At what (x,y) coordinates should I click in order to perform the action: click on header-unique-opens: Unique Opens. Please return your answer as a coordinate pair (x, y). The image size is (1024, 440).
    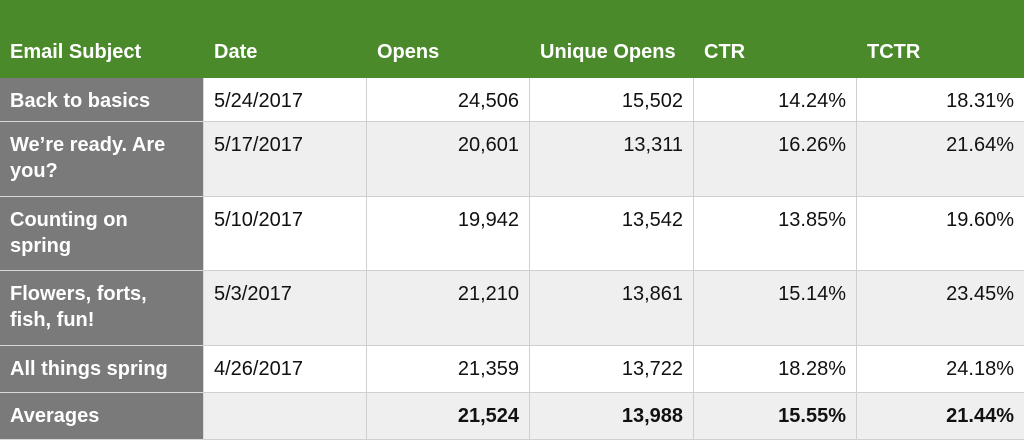
    Looking at the image, I should click on (612, 39).